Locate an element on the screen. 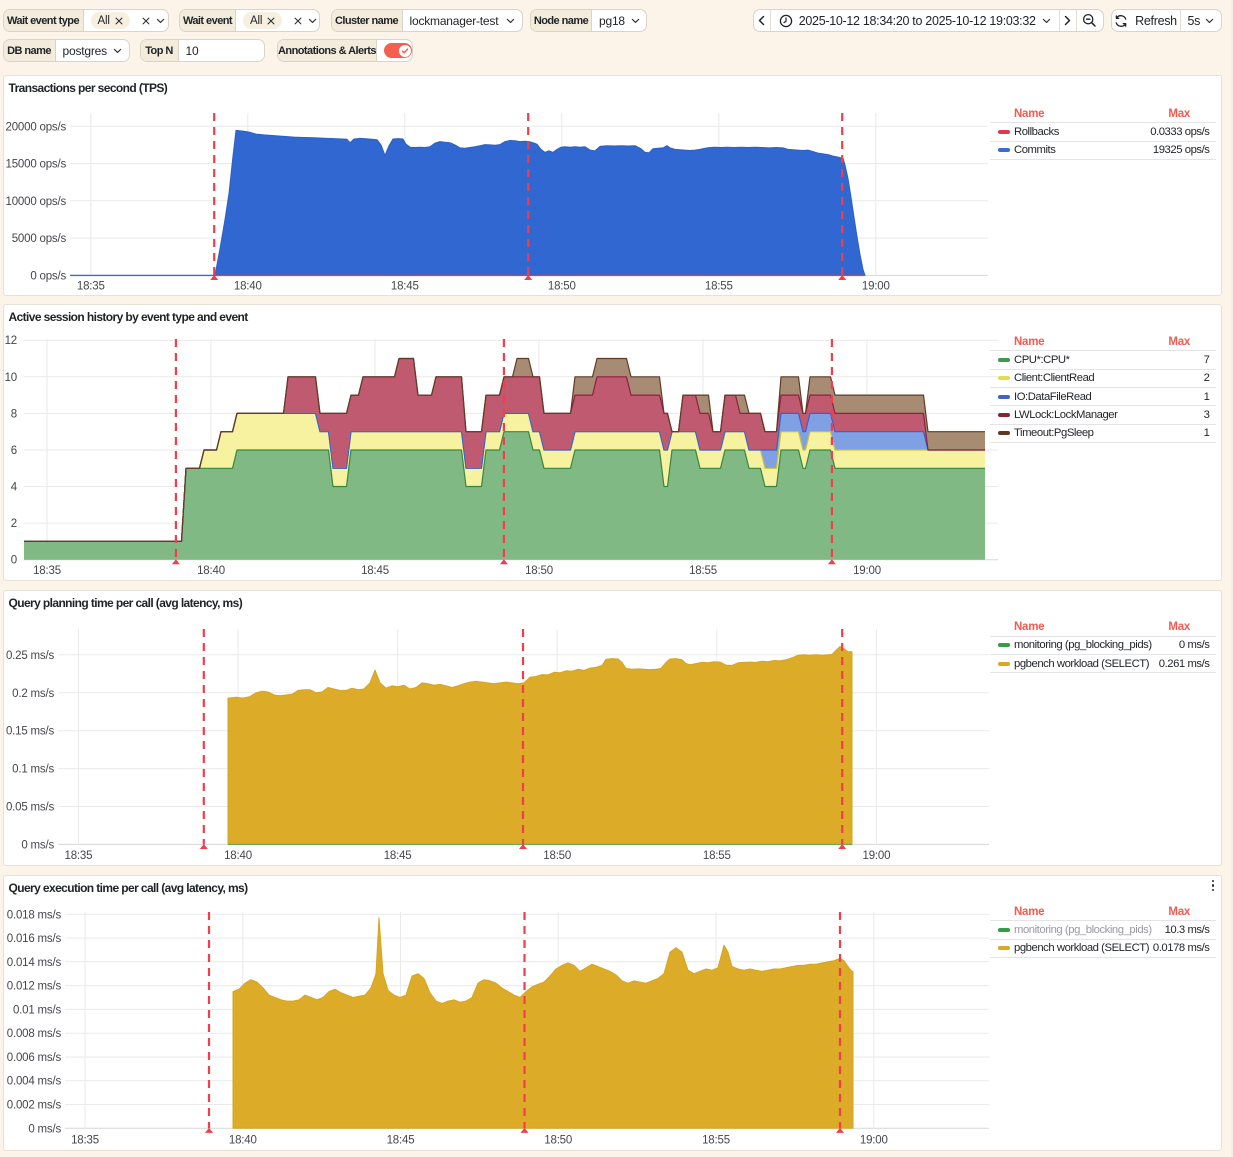  svg-text: 0.15 ms/s is located at coordinates (30, 732).